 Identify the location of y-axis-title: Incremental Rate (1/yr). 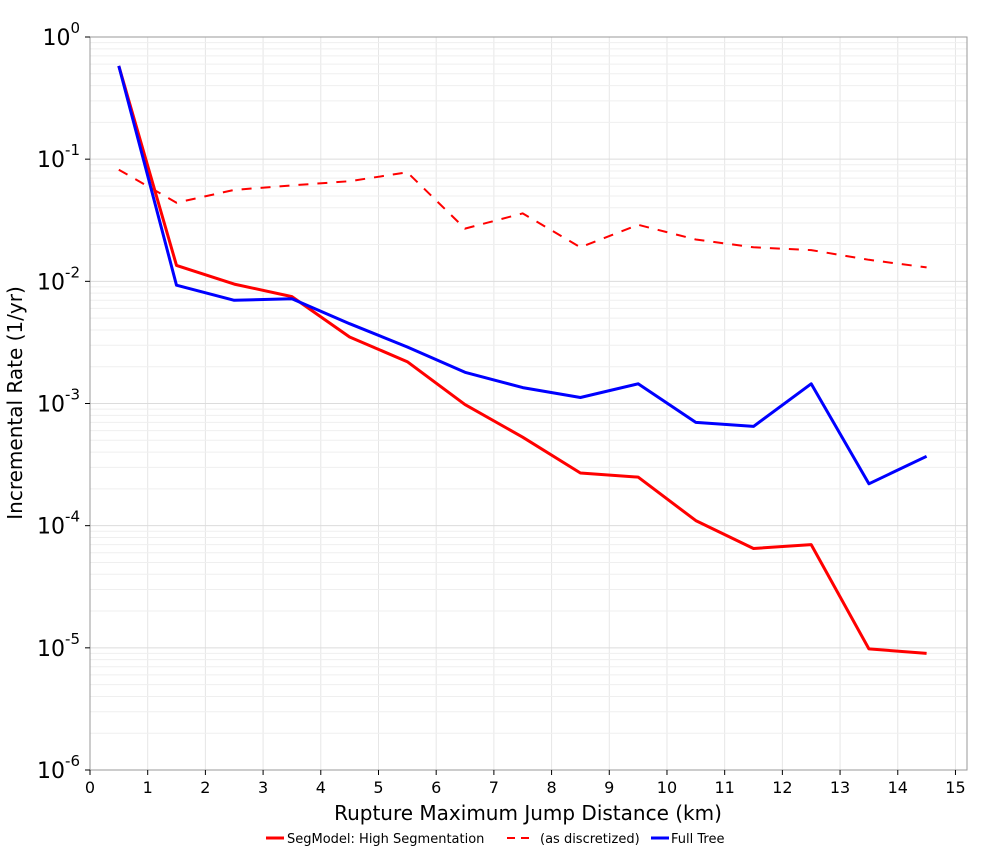
(15, 402).